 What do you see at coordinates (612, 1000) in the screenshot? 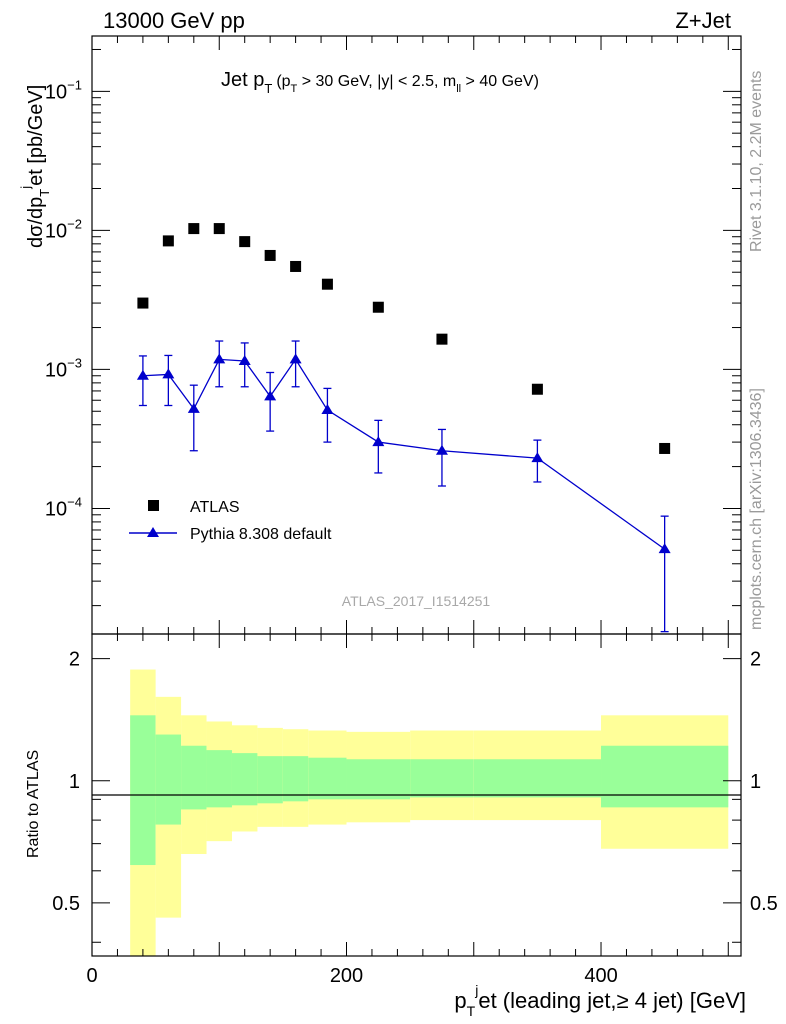
I see `x-axis-label-b: et (leading jet,≥ 4 jet) [GeV]` at bounding box center [612, 1000].